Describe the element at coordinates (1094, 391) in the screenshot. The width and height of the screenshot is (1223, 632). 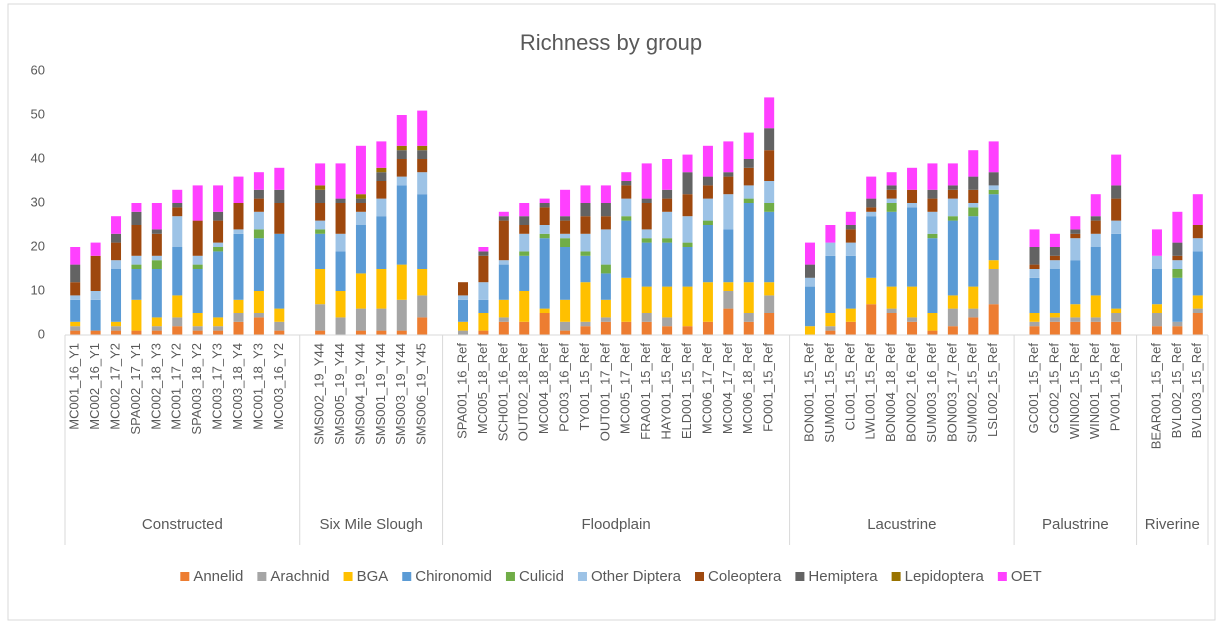
I see `x-tick-label: WIN001_15_Ref` at that location.